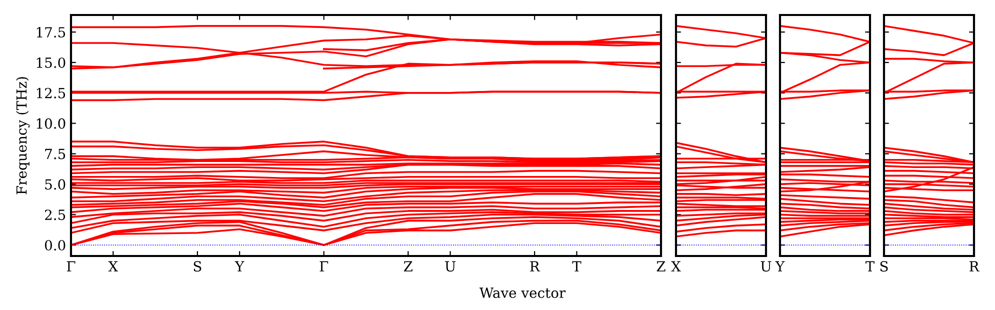 Image resolution: width=995 pixels, height=310 pixels. Describe the element at coordinates (51, 93) in the screenshot. I see `y-tick-label: 12.5` at that location.